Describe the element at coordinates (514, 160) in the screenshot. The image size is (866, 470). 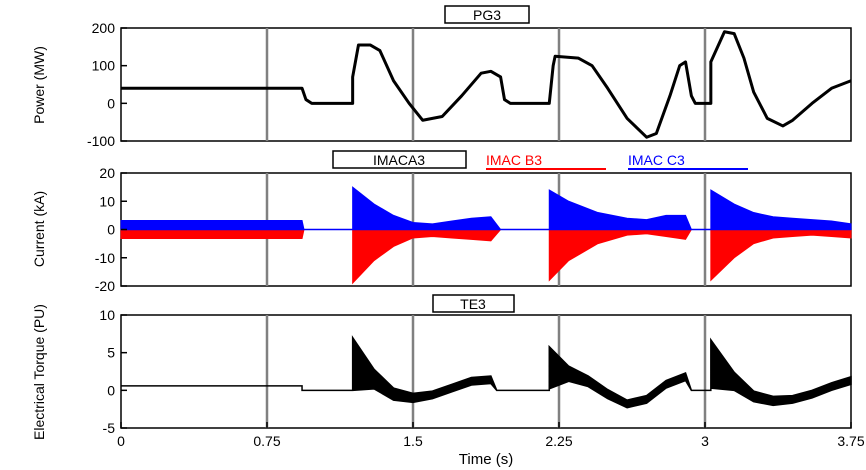
I see `legend-imacb3-label: IMAC B3` at that location.